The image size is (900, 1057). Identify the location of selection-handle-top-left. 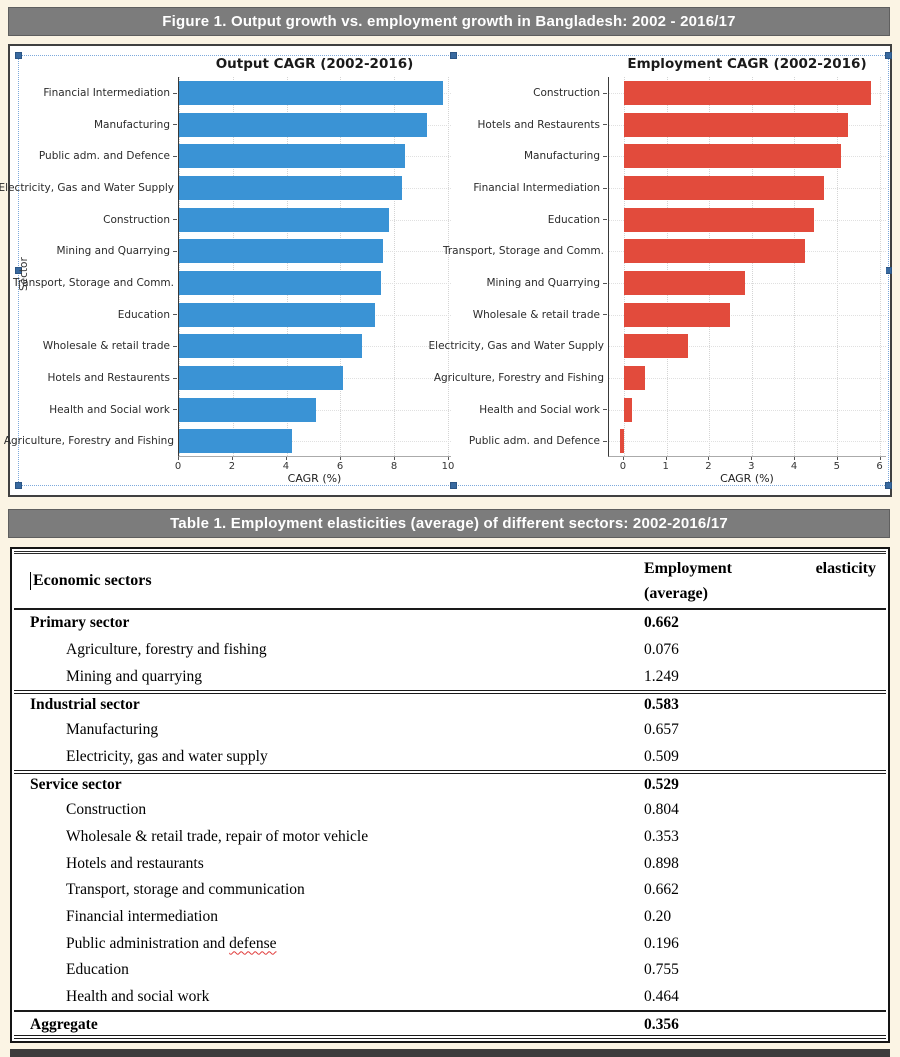
(18, 55).